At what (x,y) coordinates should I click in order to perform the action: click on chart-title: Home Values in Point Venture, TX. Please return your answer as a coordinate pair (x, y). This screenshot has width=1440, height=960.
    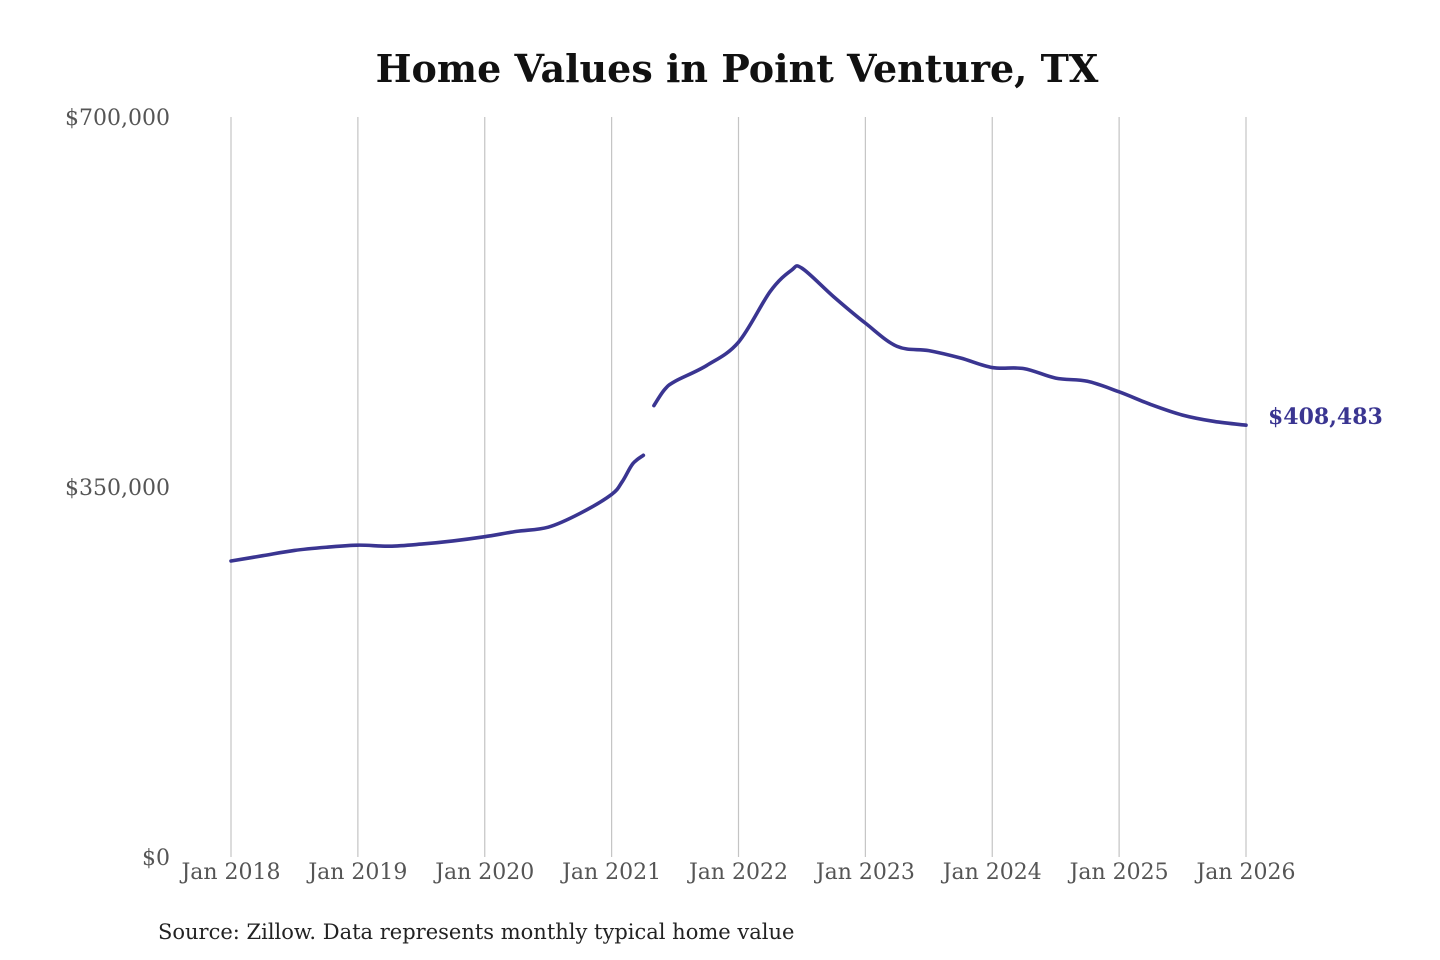
    Looking at the image, I should click on (737, 68).